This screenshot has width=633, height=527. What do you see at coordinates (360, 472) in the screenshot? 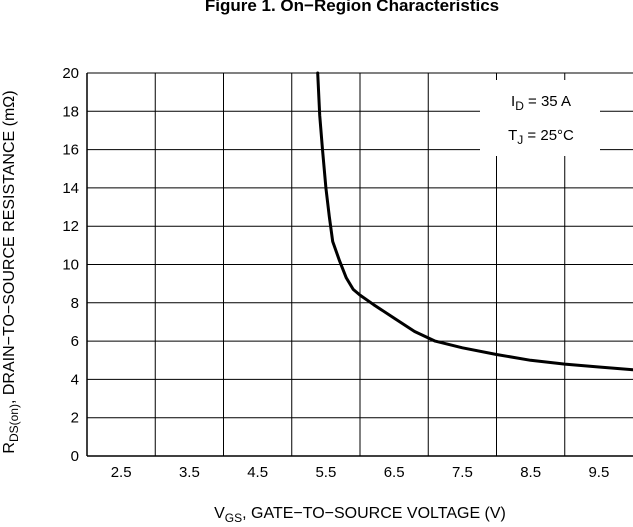
I see `x-tick-labels: 2.5 3.5 4.5 5.5 6.5 7.5 8.5 9.5` at bounding box center [360, 472].